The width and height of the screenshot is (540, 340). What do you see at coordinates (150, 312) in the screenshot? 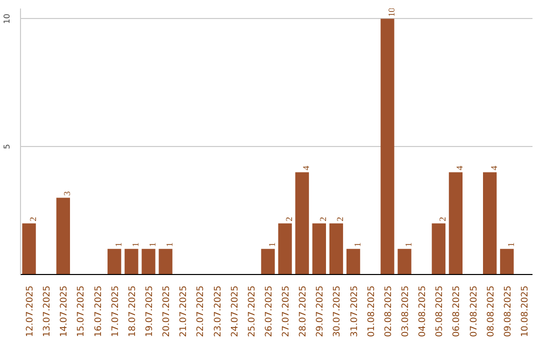
I see `x-tick-label: 19.07.2025` at bounding box center [150, 312].